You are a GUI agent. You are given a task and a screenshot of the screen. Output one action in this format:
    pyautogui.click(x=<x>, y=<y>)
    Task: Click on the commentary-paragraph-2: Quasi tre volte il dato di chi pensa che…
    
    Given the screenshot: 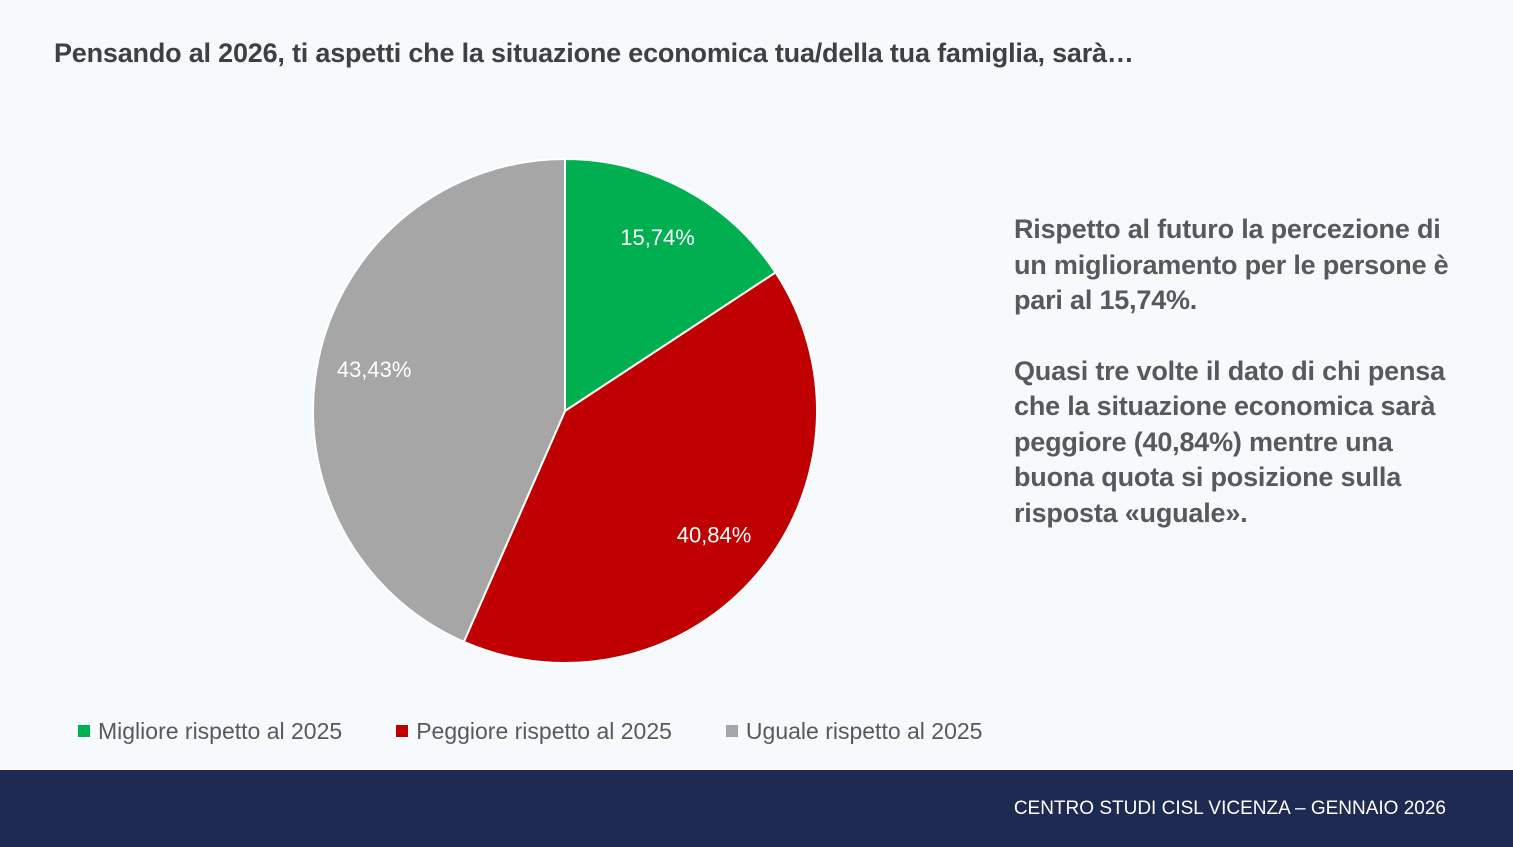 What is the action you would take?
    pyautogui.click(x=1229, y=441)
    